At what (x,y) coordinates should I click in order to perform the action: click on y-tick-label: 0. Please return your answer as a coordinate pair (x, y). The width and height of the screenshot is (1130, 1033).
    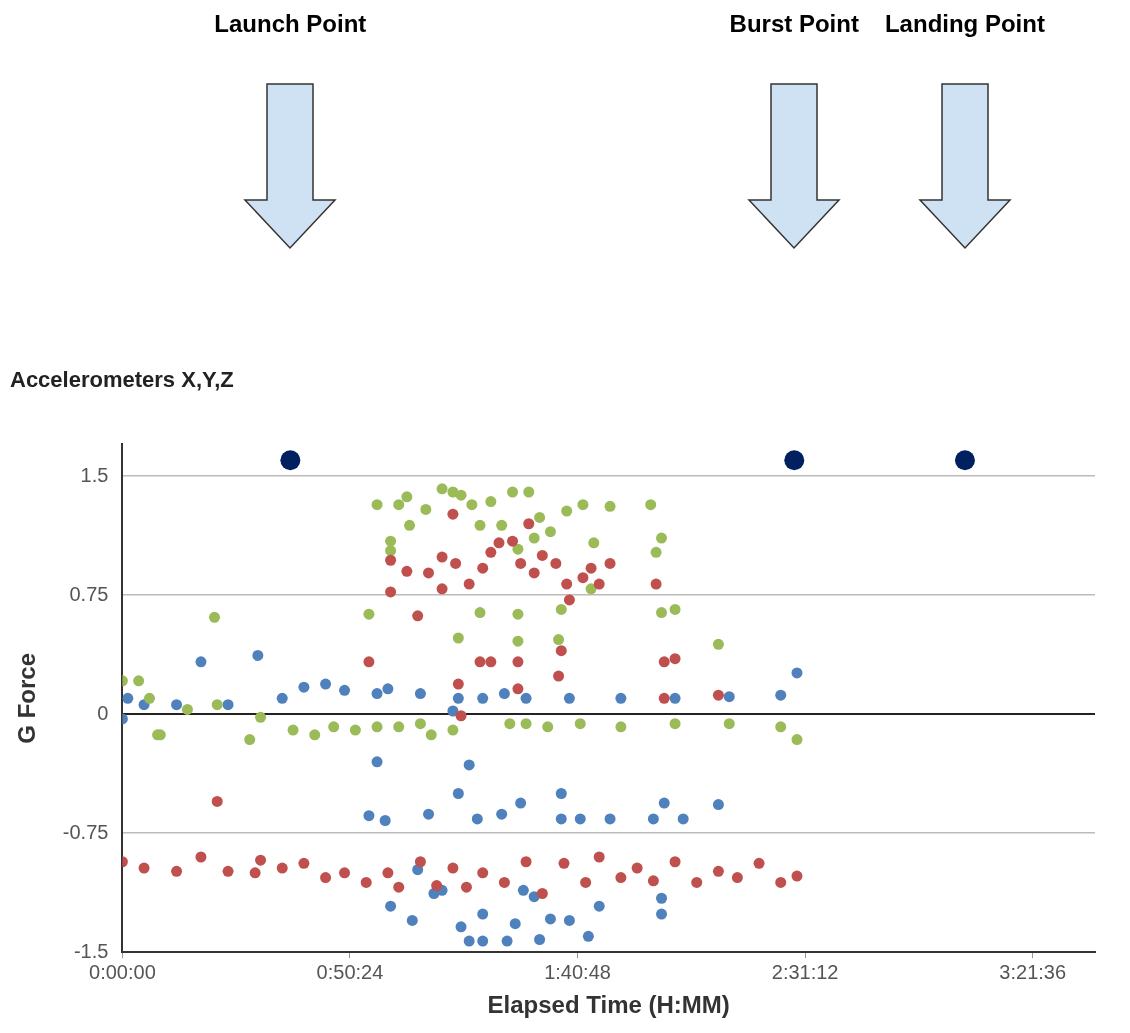
    Looking at the image, I should click on (103, 712).